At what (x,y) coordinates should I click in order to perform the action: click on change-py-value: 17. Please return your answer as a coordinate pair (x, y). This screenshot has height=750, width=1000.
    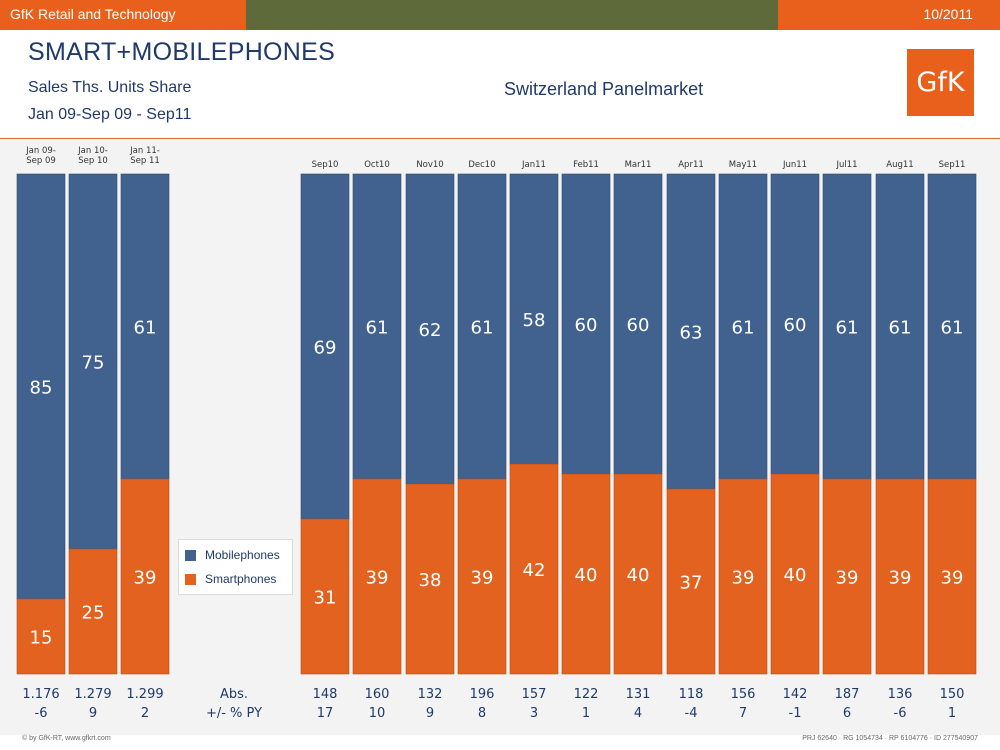
    Looking at the image, I should click on (325, 713).